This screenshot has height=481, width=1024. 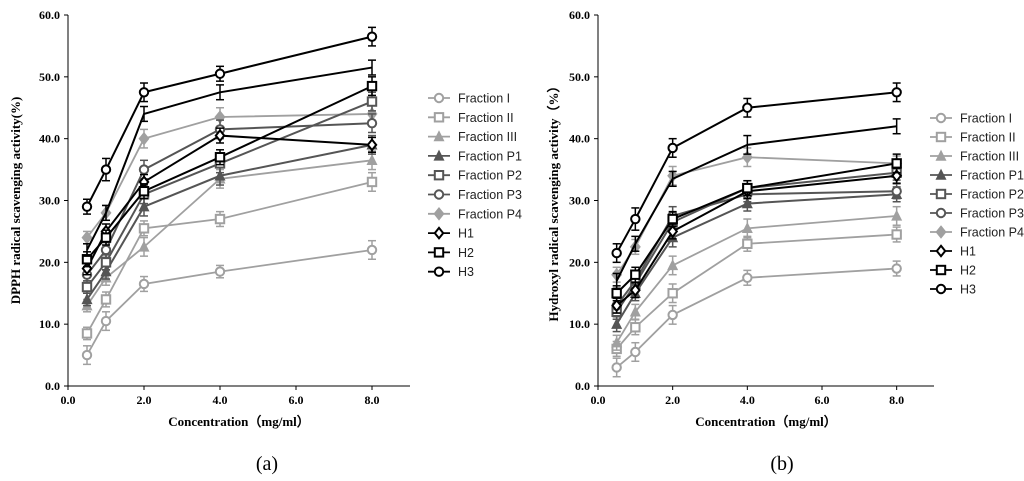 I want to click on series-line-fraction-p1, so click(x=756, y=259).